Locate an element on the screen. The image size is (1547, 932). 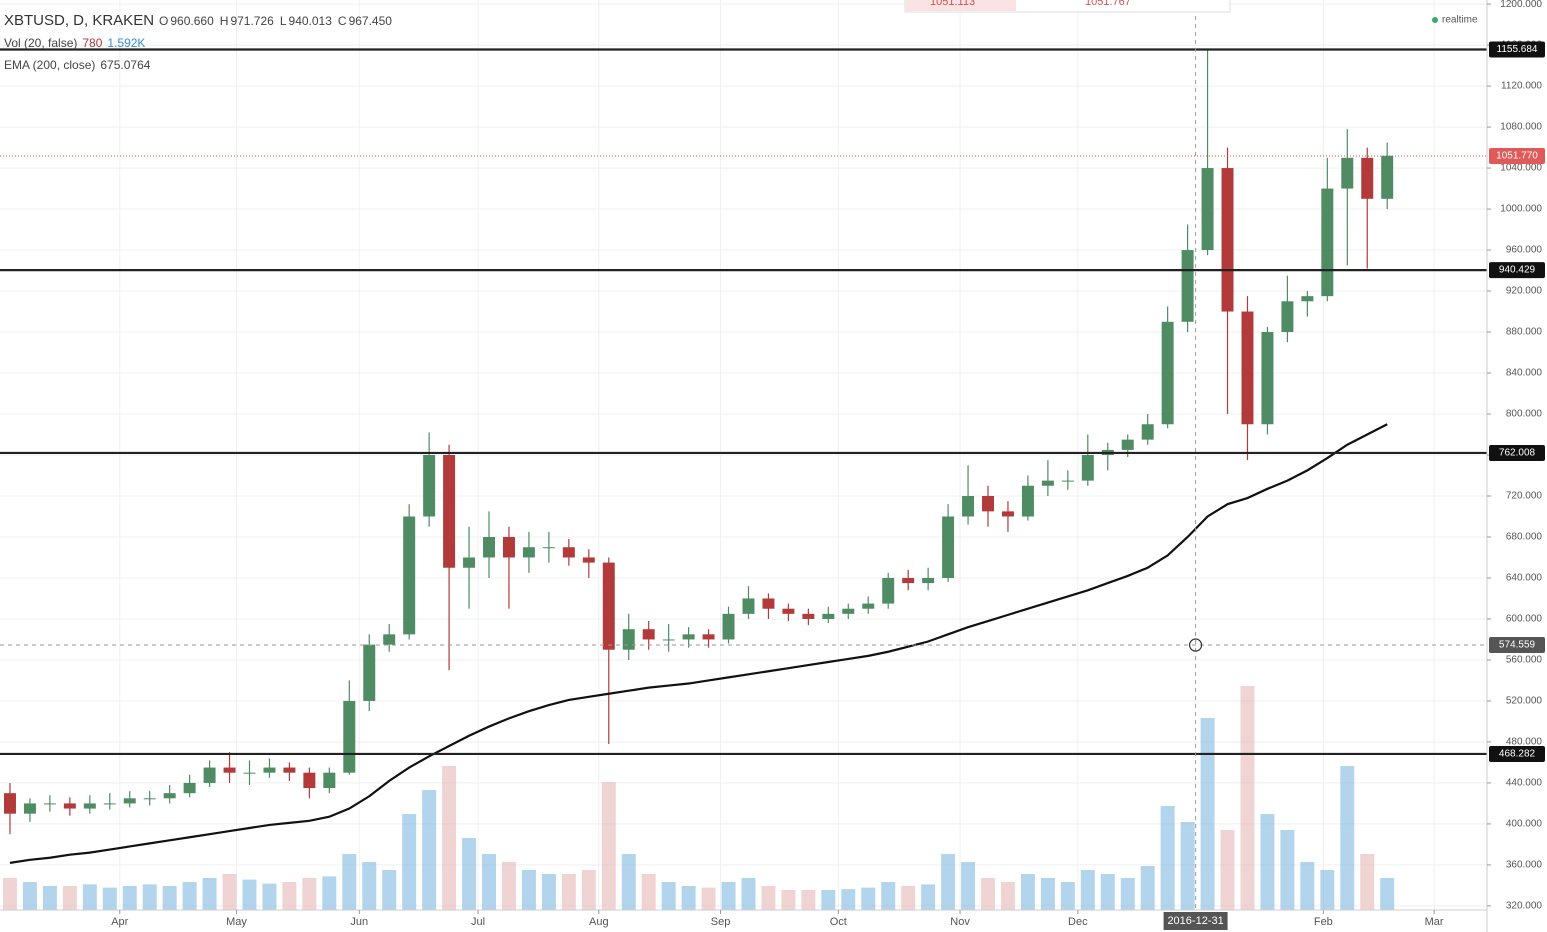
y-axis-bg is located at coordinates (1517, 466).